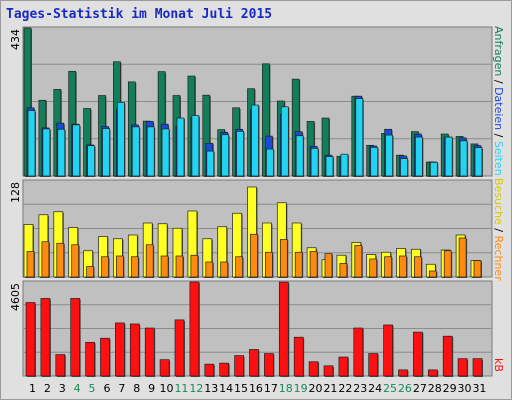 Image resolution: width=512 pixels, height=400 pixels. What do you see at coordinates (32, 388) in the screenshot?
I see `day-label-1: 1` at bounding box center [32, 388].